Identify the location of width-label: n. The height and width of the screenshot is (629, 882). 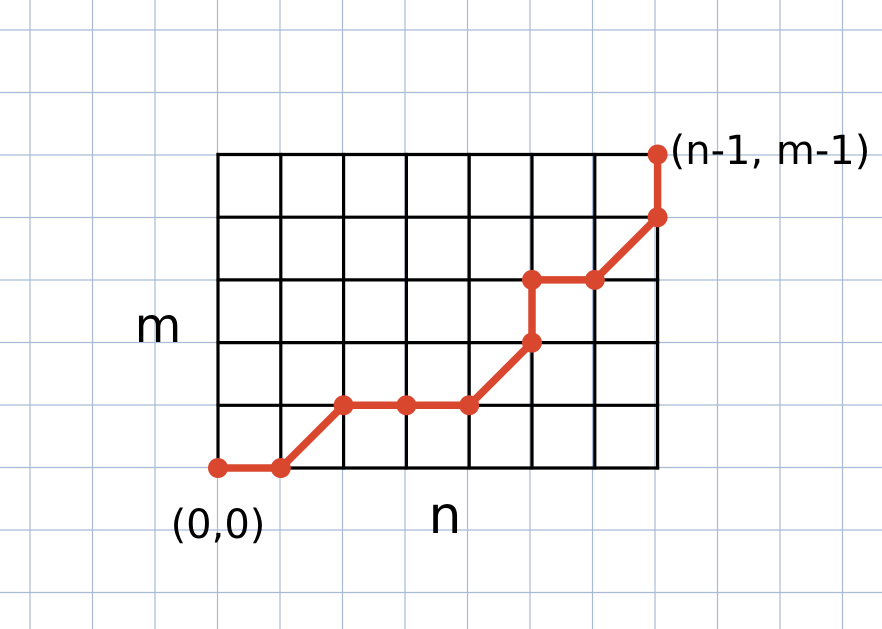
(445, 516).